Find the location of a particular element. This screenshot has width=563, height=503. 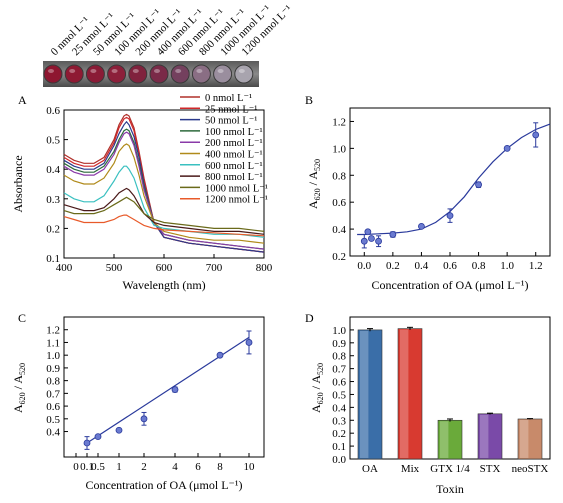

panel-c-fit is located at coordinates (168, 390).